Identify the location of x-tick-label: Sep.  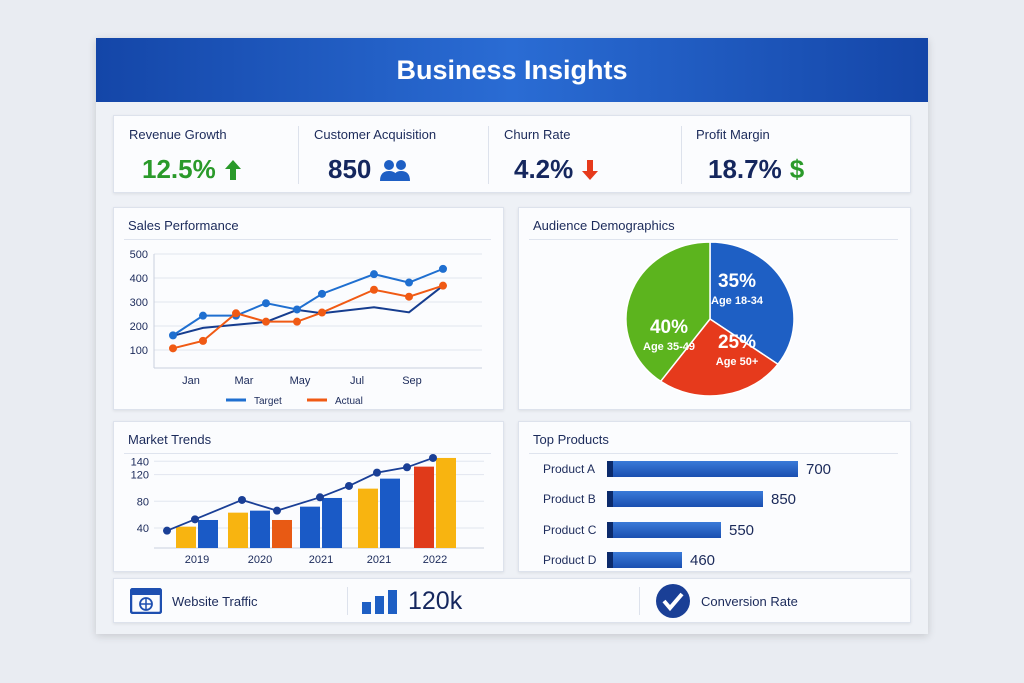
(412, 381).